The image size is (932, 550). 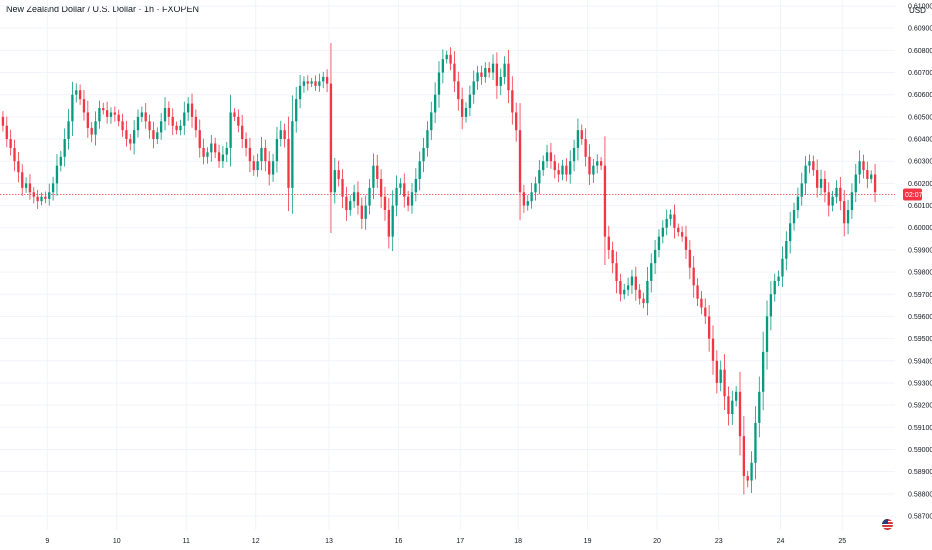 What do you see at coordinates (460, 541) in the screenshot?
I see `x-tick-label: 17` at bounding box center [460, 541].